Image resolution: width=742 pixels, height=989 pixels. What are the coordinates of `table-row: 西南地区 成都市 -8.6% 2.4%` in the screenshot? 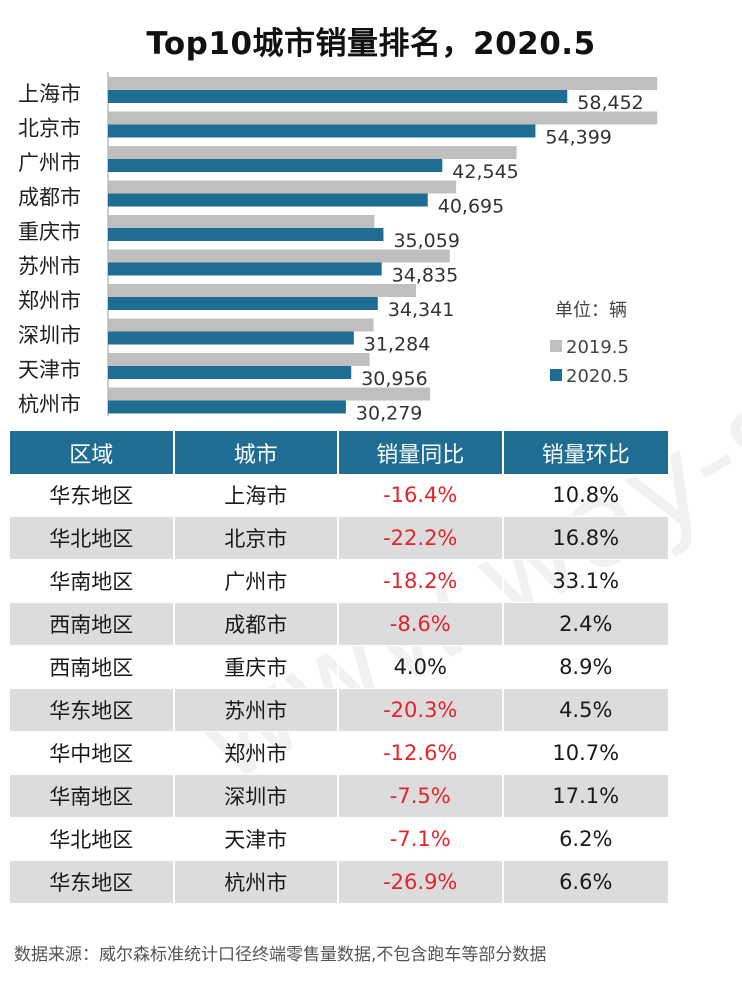 It's located at (339, 624).